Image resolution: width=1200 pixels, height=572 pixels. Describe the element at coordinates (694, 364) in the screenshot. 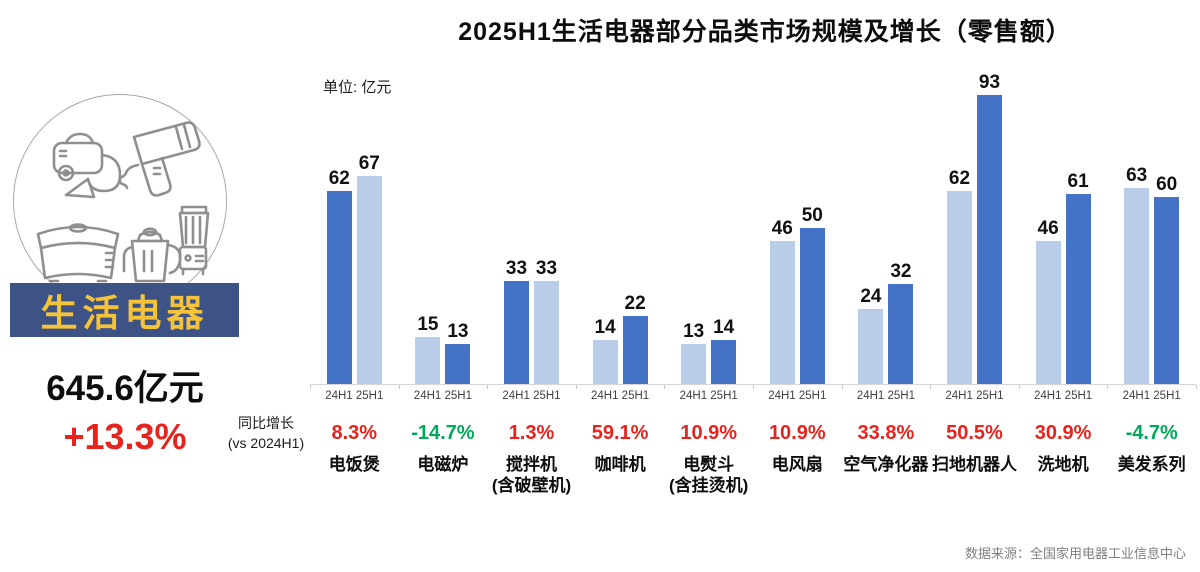

I see `bar-24H1-电熨斗` at that location.